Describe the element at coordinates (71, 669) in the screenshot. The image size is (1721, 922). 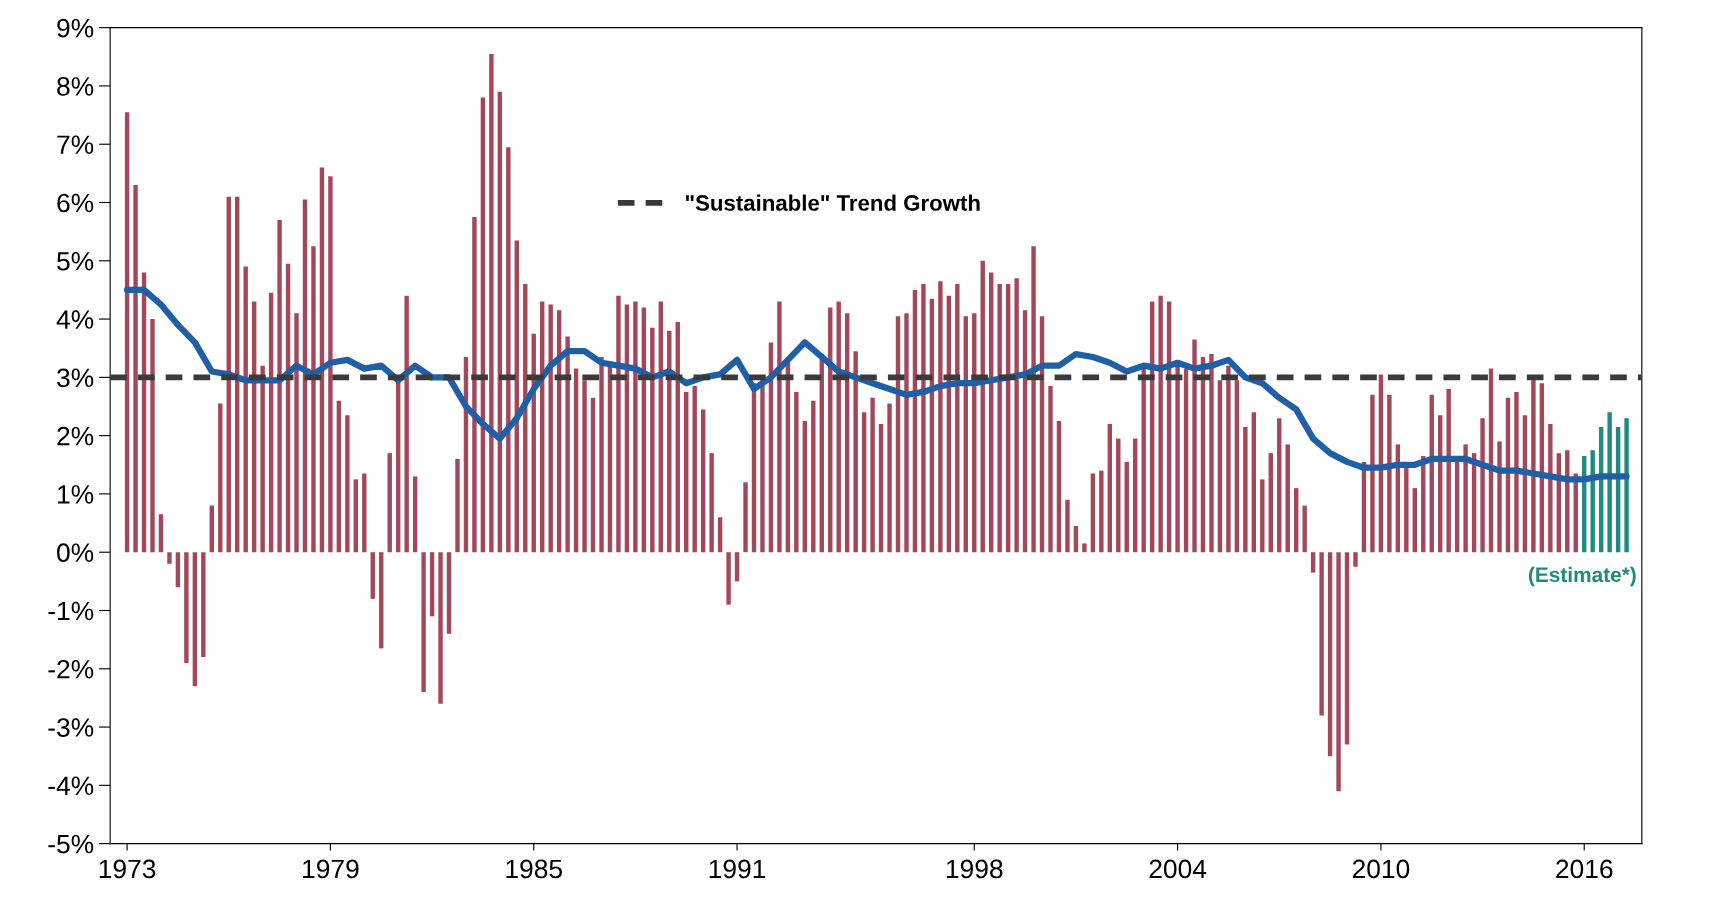
I see `y-tick-label: -2%` at that location.